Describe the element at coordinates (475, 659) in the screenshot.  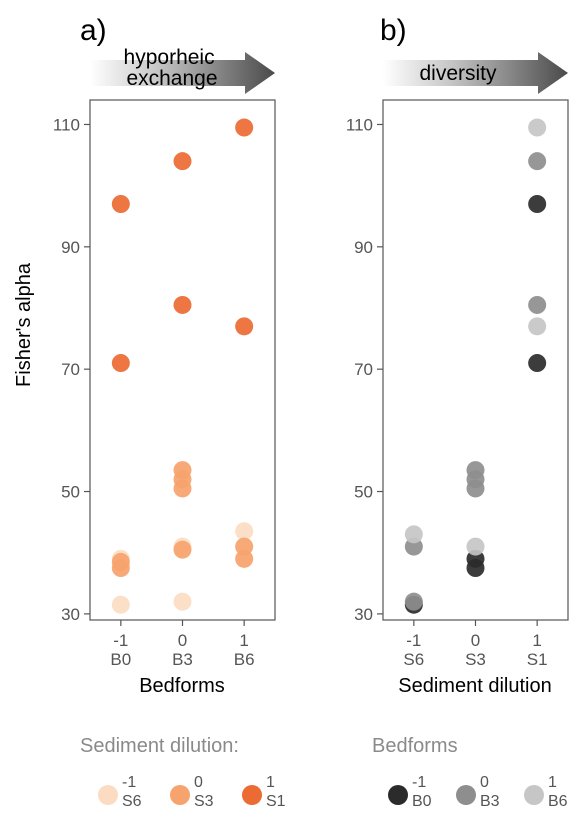
I see `x-tick-sublabel: S3` at that location.